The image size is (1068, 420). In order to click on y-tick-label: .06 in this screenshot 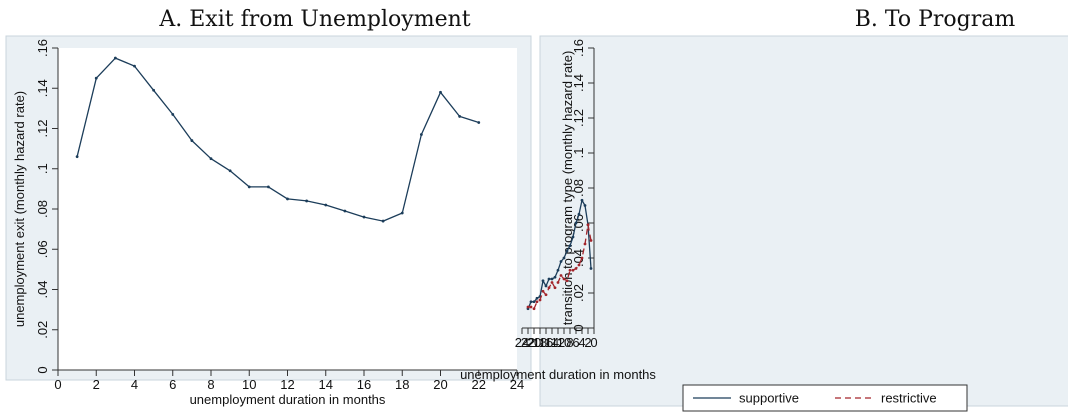, I will do `click(42, 249)`.